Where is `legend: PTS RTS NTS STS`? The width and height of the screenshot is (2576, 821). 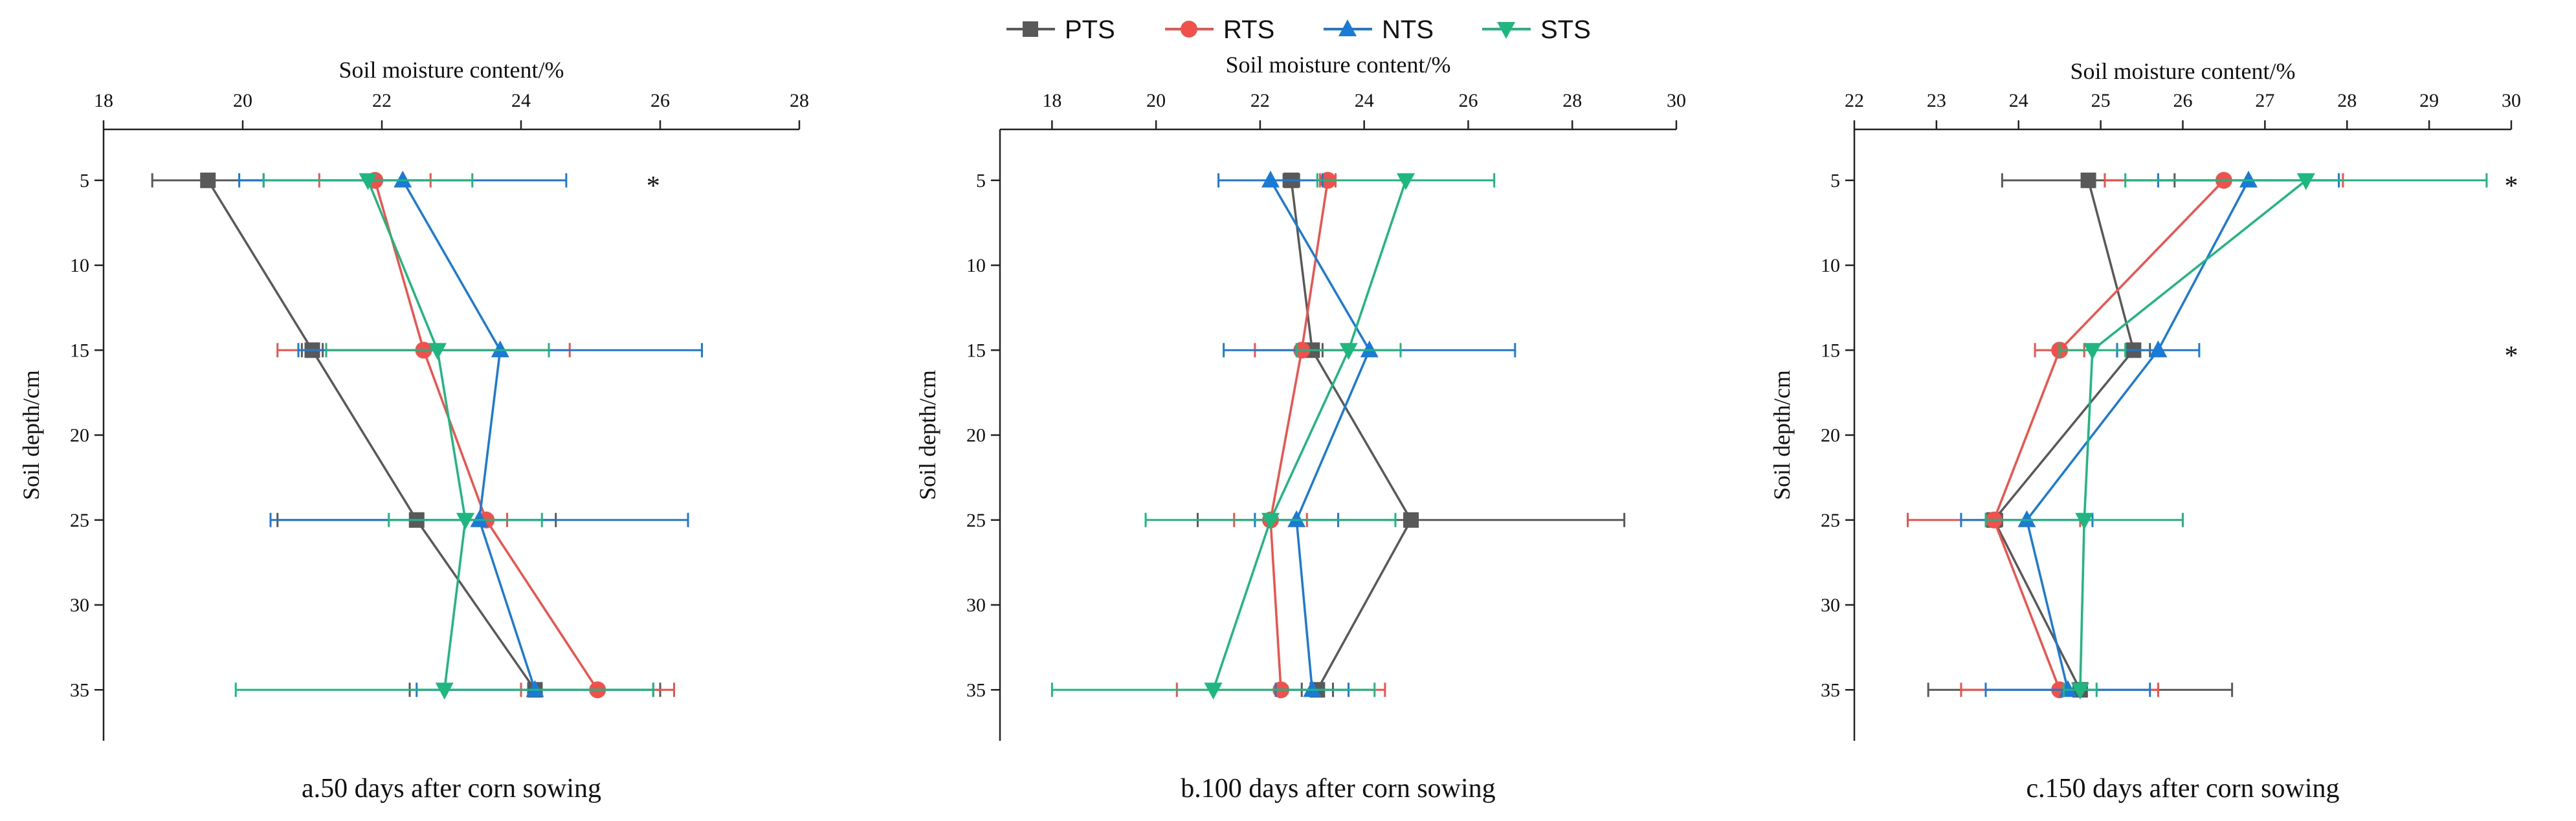
legend: PTS RTS NTS STS is located at coordinates (1298, 30).